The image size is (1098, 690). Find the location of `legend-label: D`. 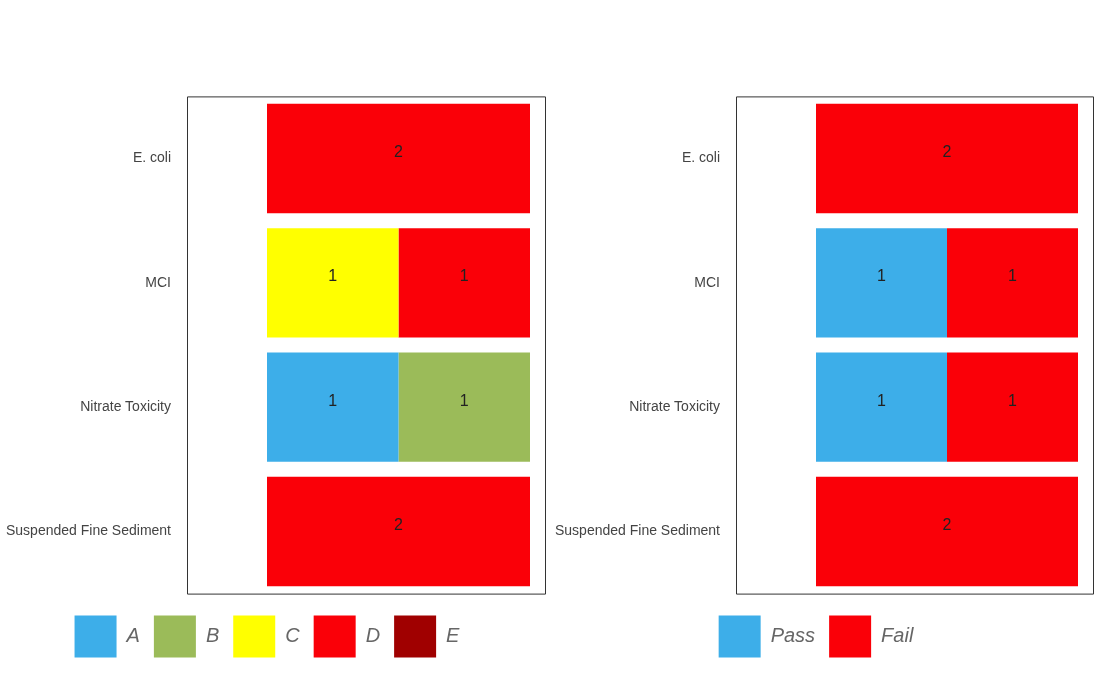

legend-label: D is located at coordinates (373, 635).